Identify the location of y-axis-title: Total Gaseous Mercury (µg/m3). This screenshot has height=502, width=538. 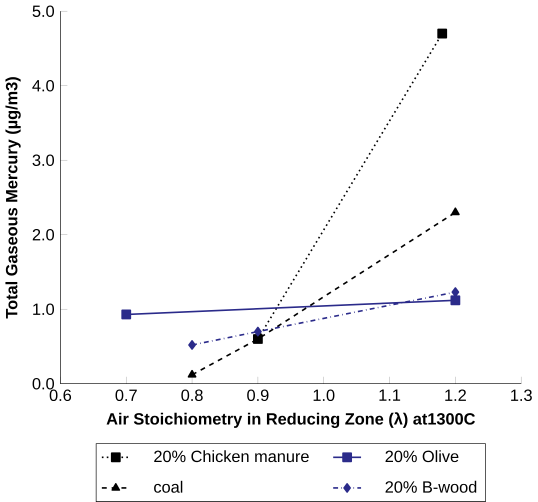
(13, 197).